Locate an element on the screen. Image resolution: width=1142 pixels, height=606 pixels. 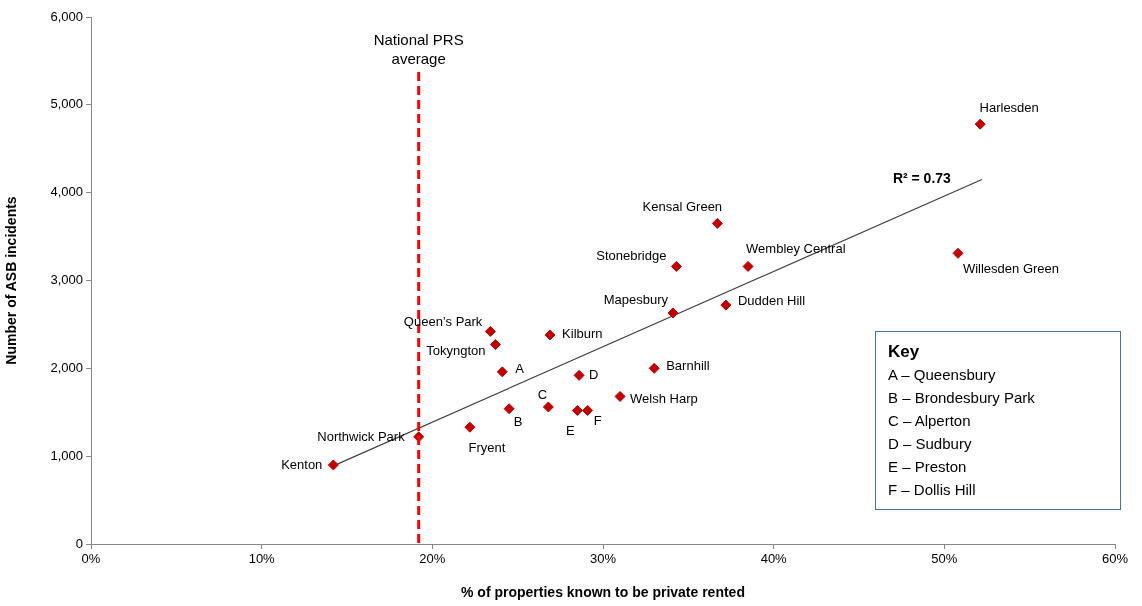
annotation: C – Alperton is located at coordinates (930, 421).